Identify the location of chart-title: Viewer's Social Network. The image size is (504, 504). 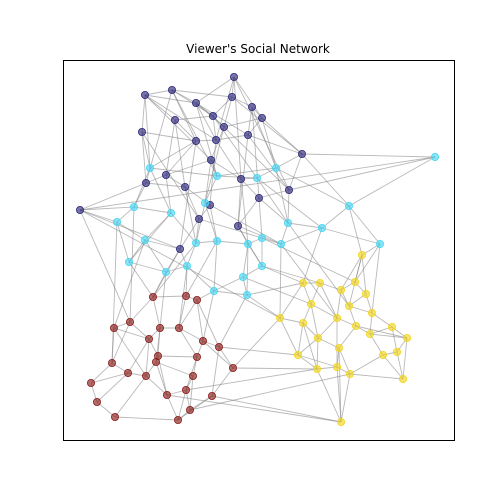
(258, 49).